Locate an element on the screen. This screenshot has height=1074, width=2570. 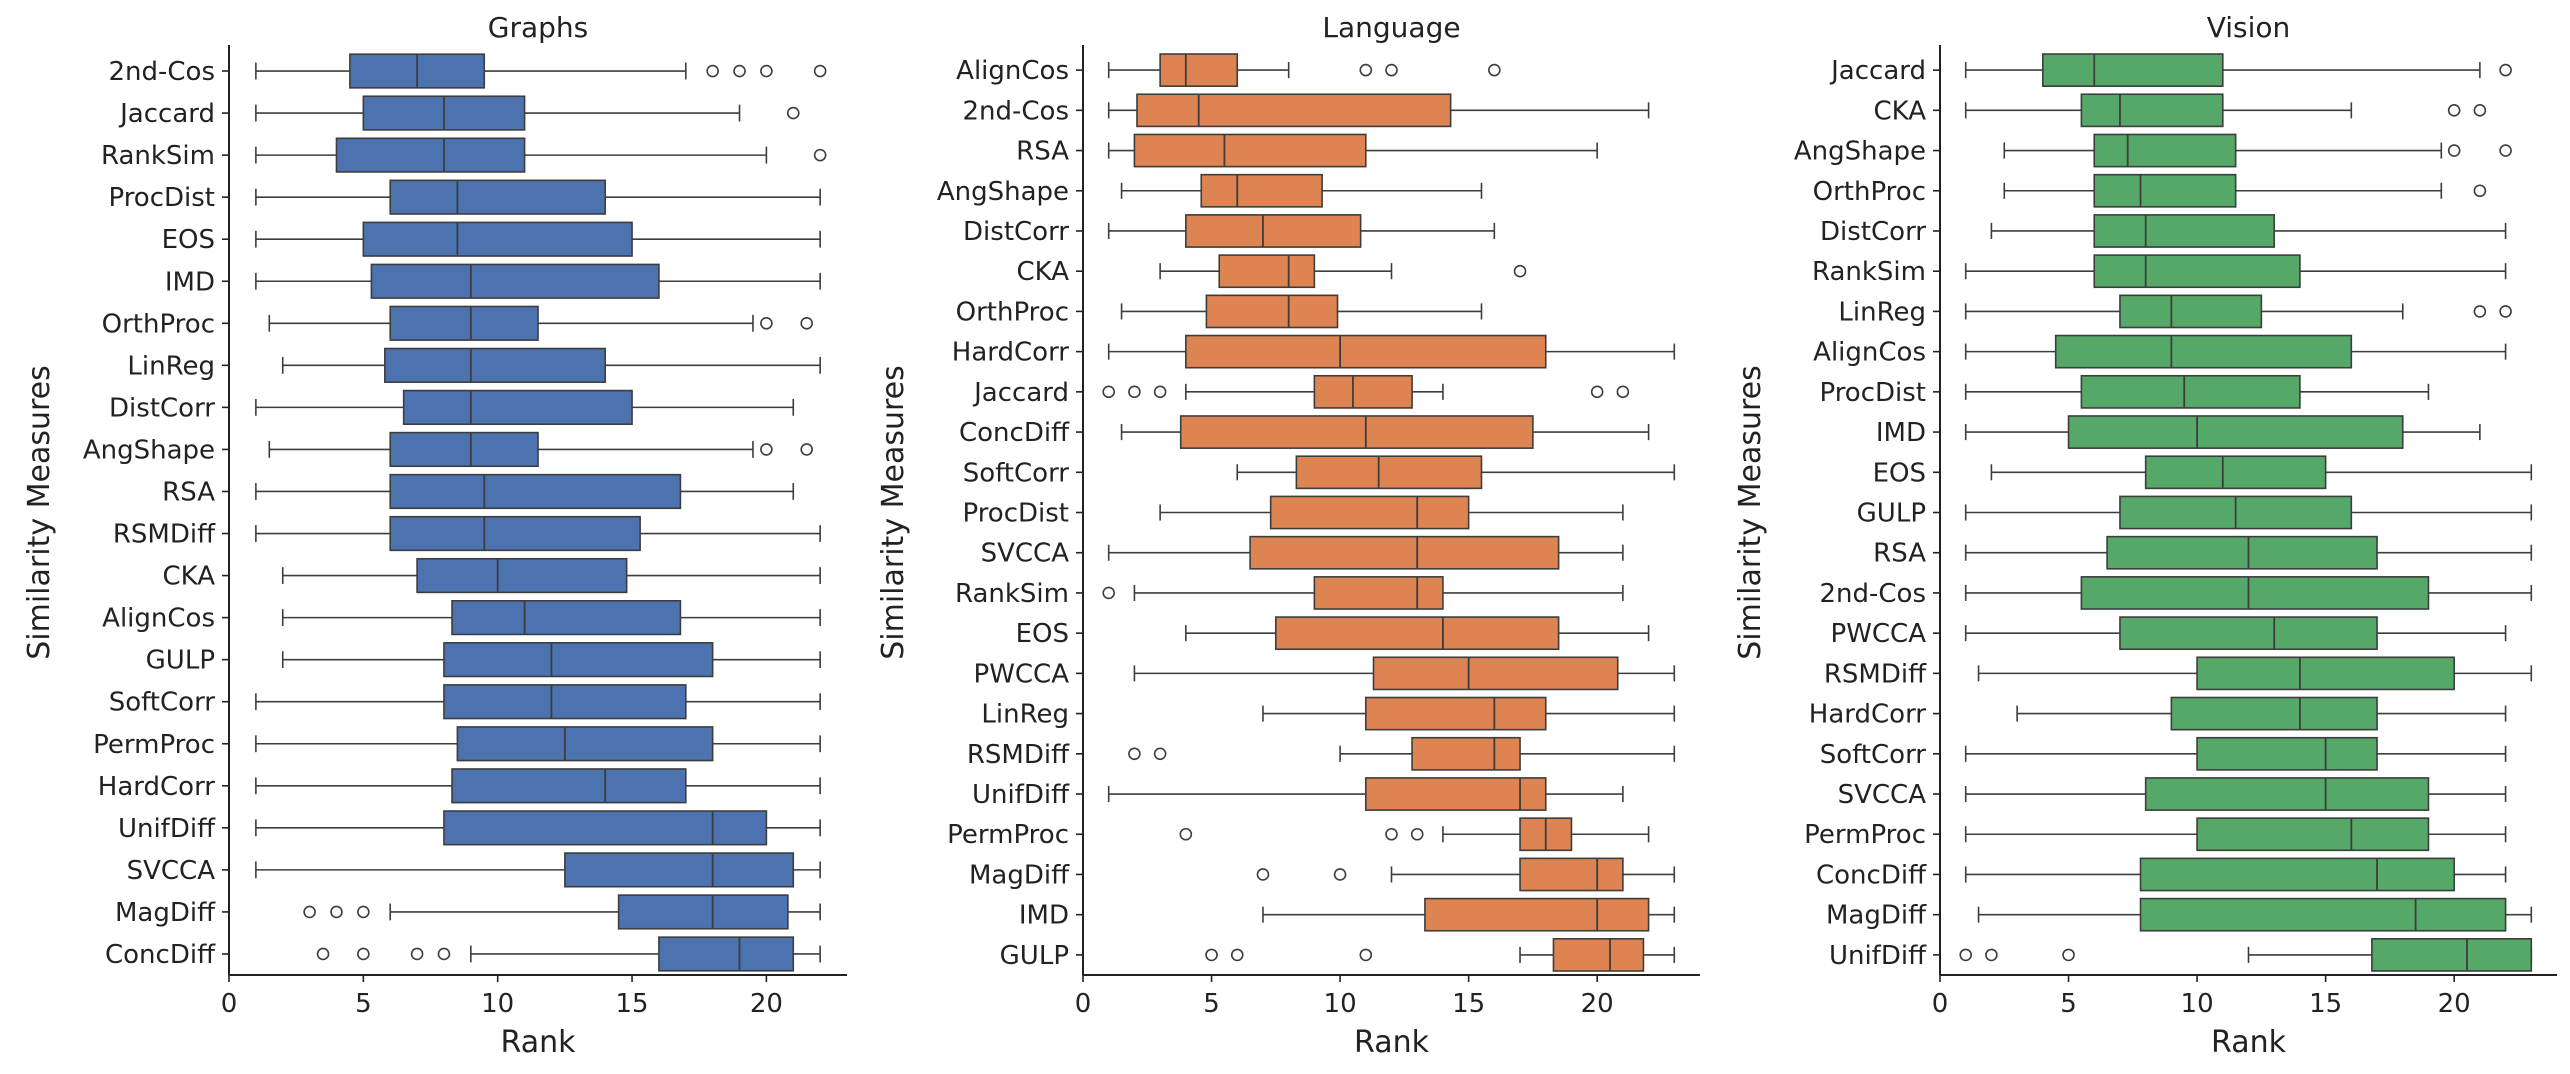
box-aligncos is located at coordinates (2235, 351).